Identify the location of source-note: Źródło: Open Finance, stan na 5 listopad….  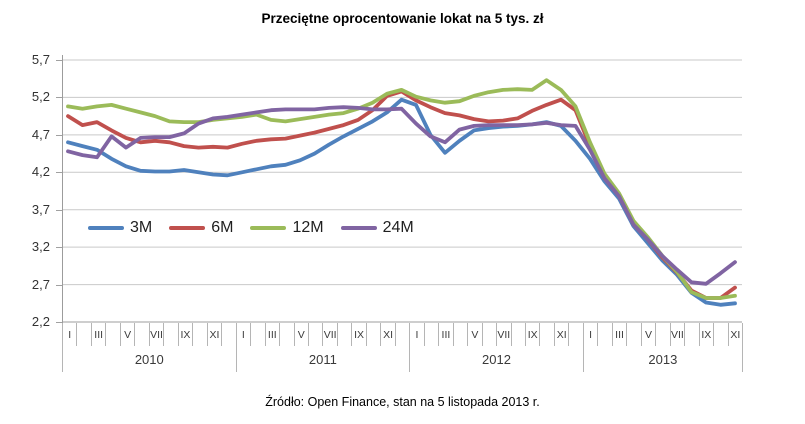
(402, 402).